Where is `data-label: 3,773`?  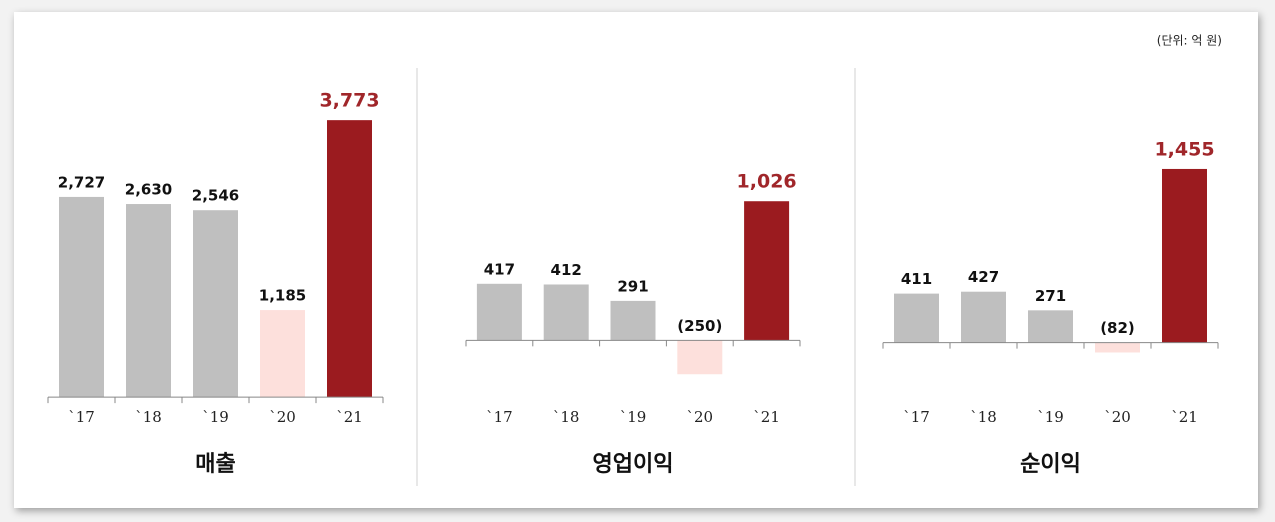
data-label: 3,773 is located at coordinates (349, 101).